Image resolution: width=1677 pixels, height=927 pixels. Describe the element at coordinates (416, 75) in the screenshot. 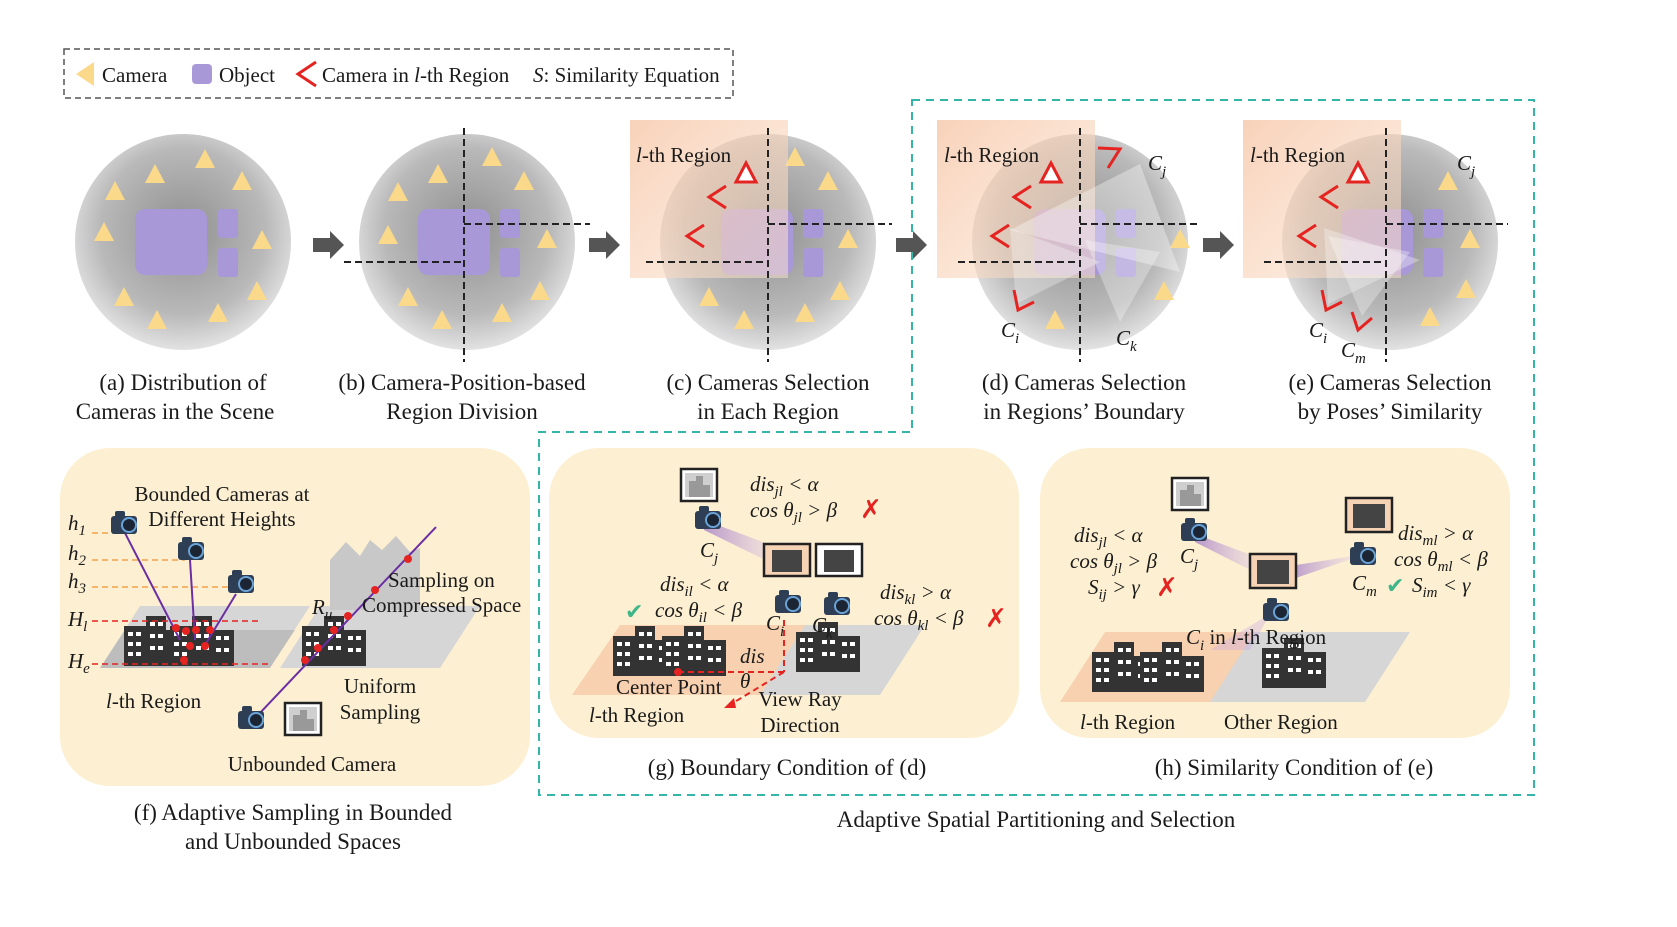

I see `legend-region-camera-label: Camera in l-th Region` at that location.